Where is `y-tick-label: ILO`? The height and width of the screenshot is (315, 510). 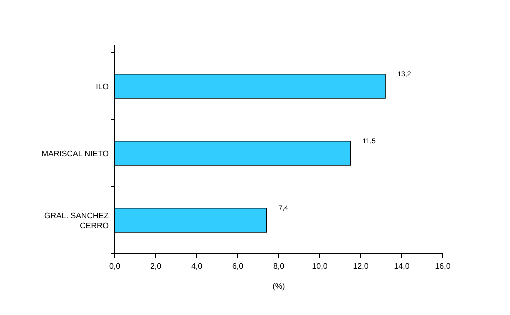 y-tick-label: ILO is located at coordinates (102, 87).